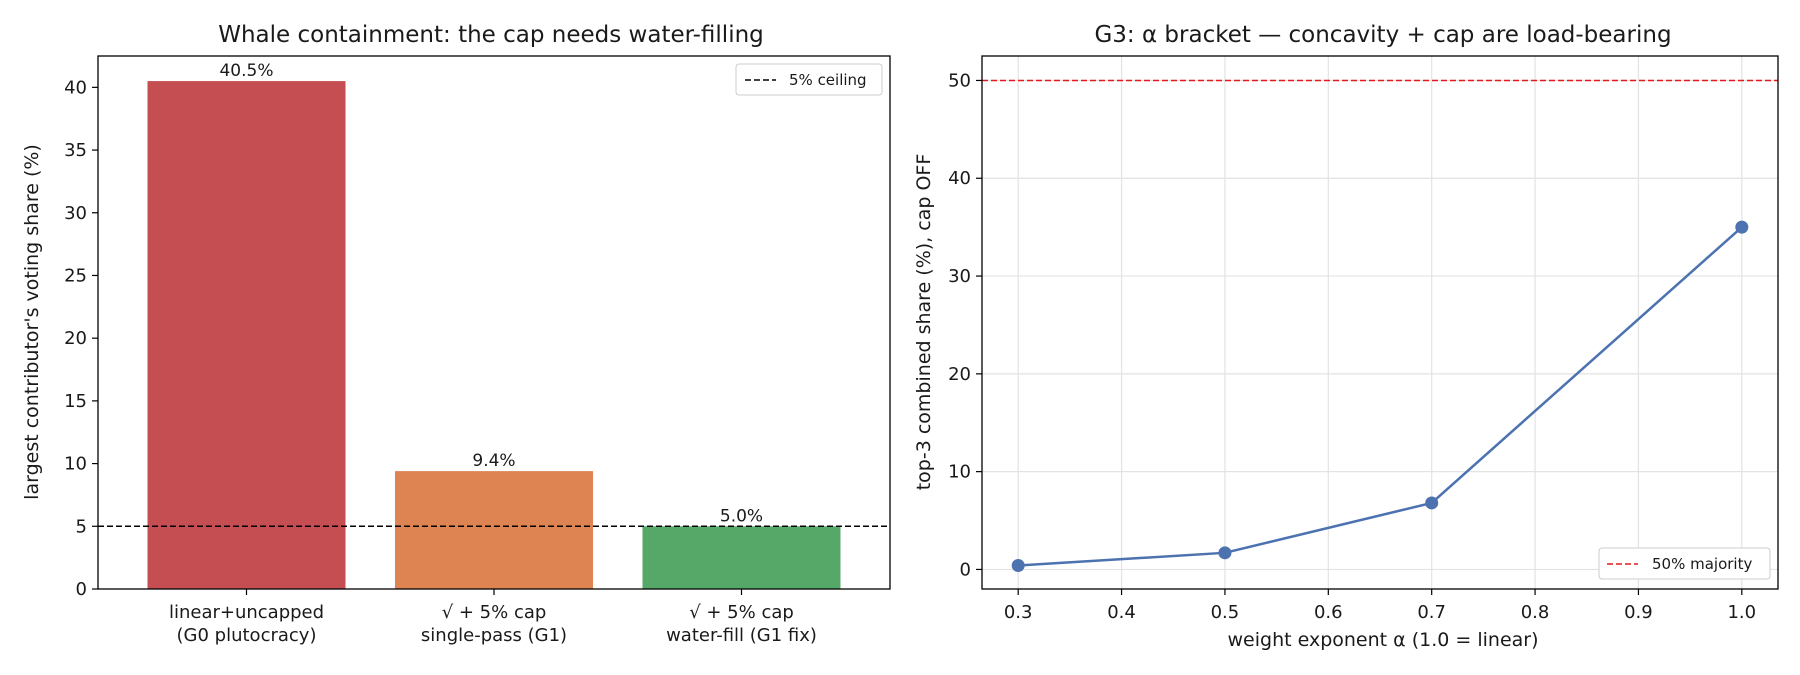 The image size is (1800, 675). What do you see at coordinates (247, 635) in the screenshot?
I see `bar-chart-x-tick-label: (G0 plutocracy)` at bounding box center [247, 635].